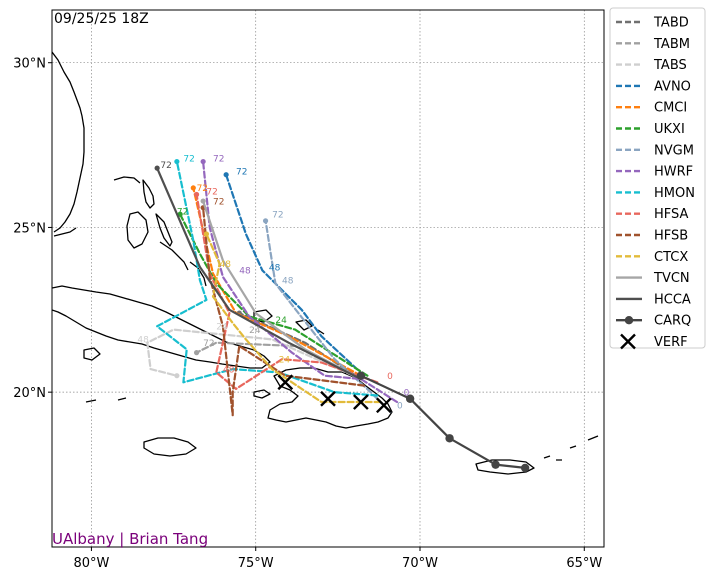 Image resolution: width=713 pixels, height=579 pixels. Describe the element at coordinates (188, 160) in the screenshot. I see `hour-label-hmon: 72` at that location.